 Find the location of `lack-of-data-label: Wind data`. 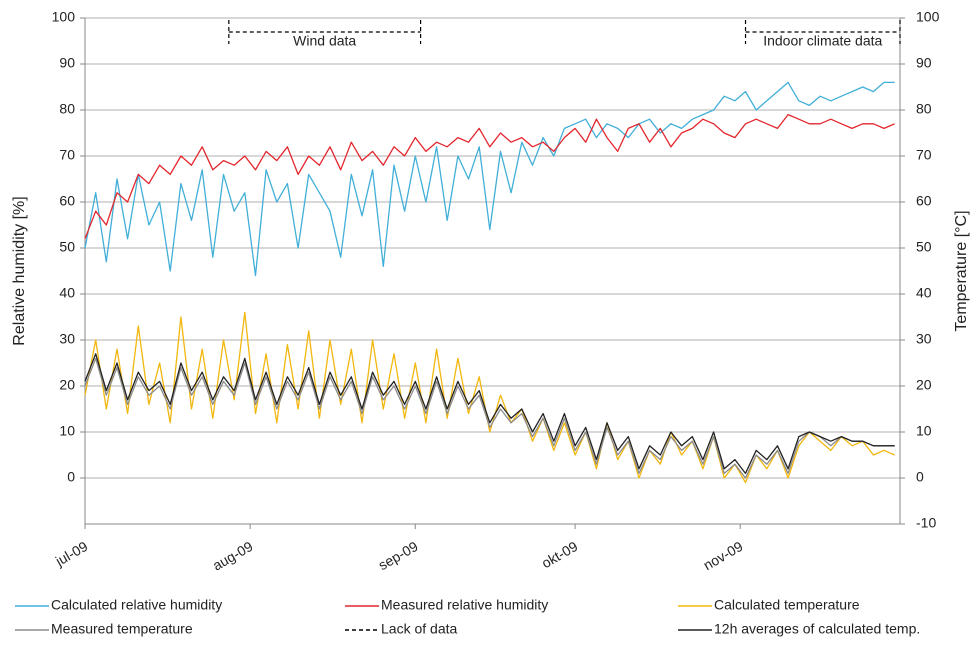

lack-of-data-label: Wind data is located at coordinates (324, 41).